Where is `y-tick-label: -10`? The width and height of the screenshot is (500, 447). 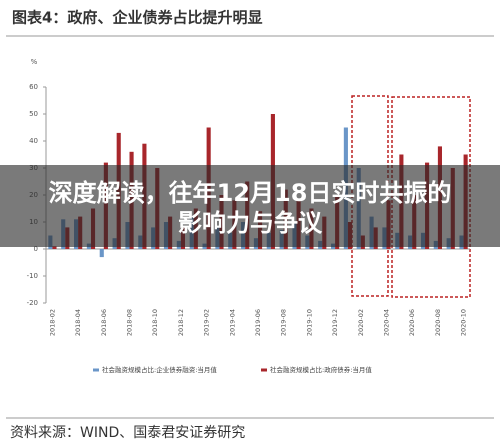
y-tick-label: -10 is located at coordinates (32, 276).